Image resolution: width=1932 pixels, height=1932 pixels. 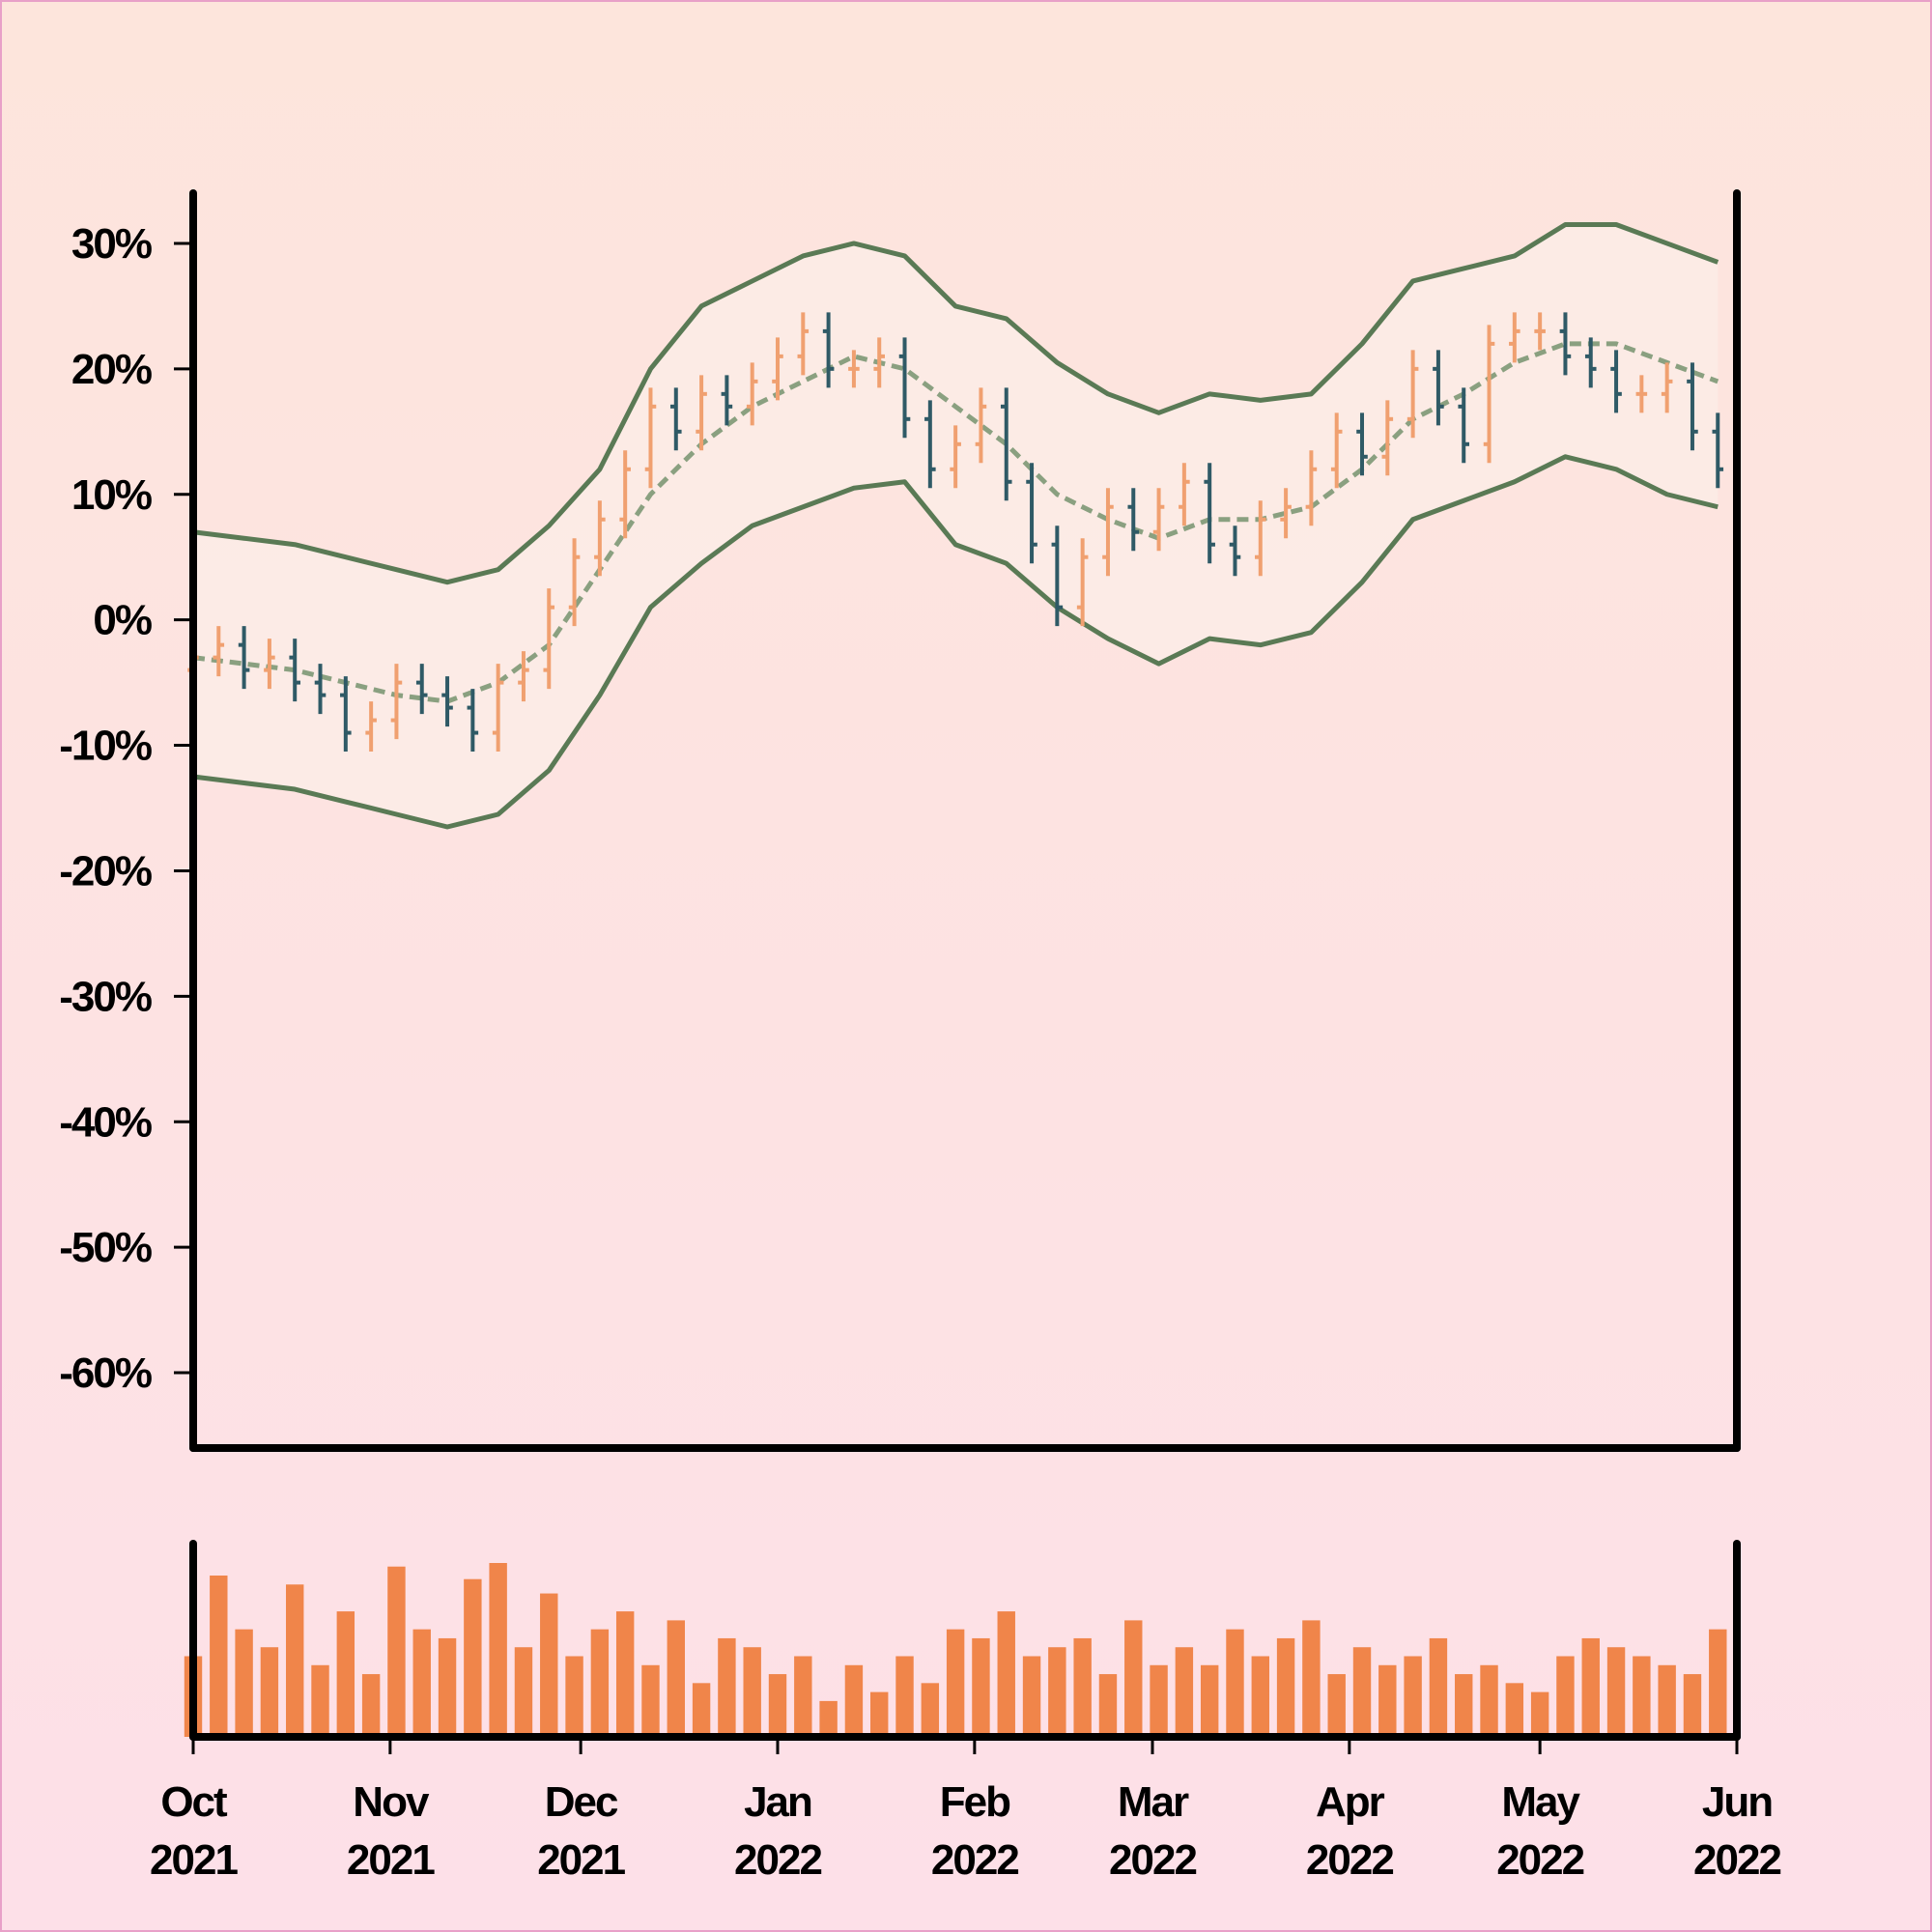 I want to click on y-tick-label: -40%, so click(x=105, y=1122).